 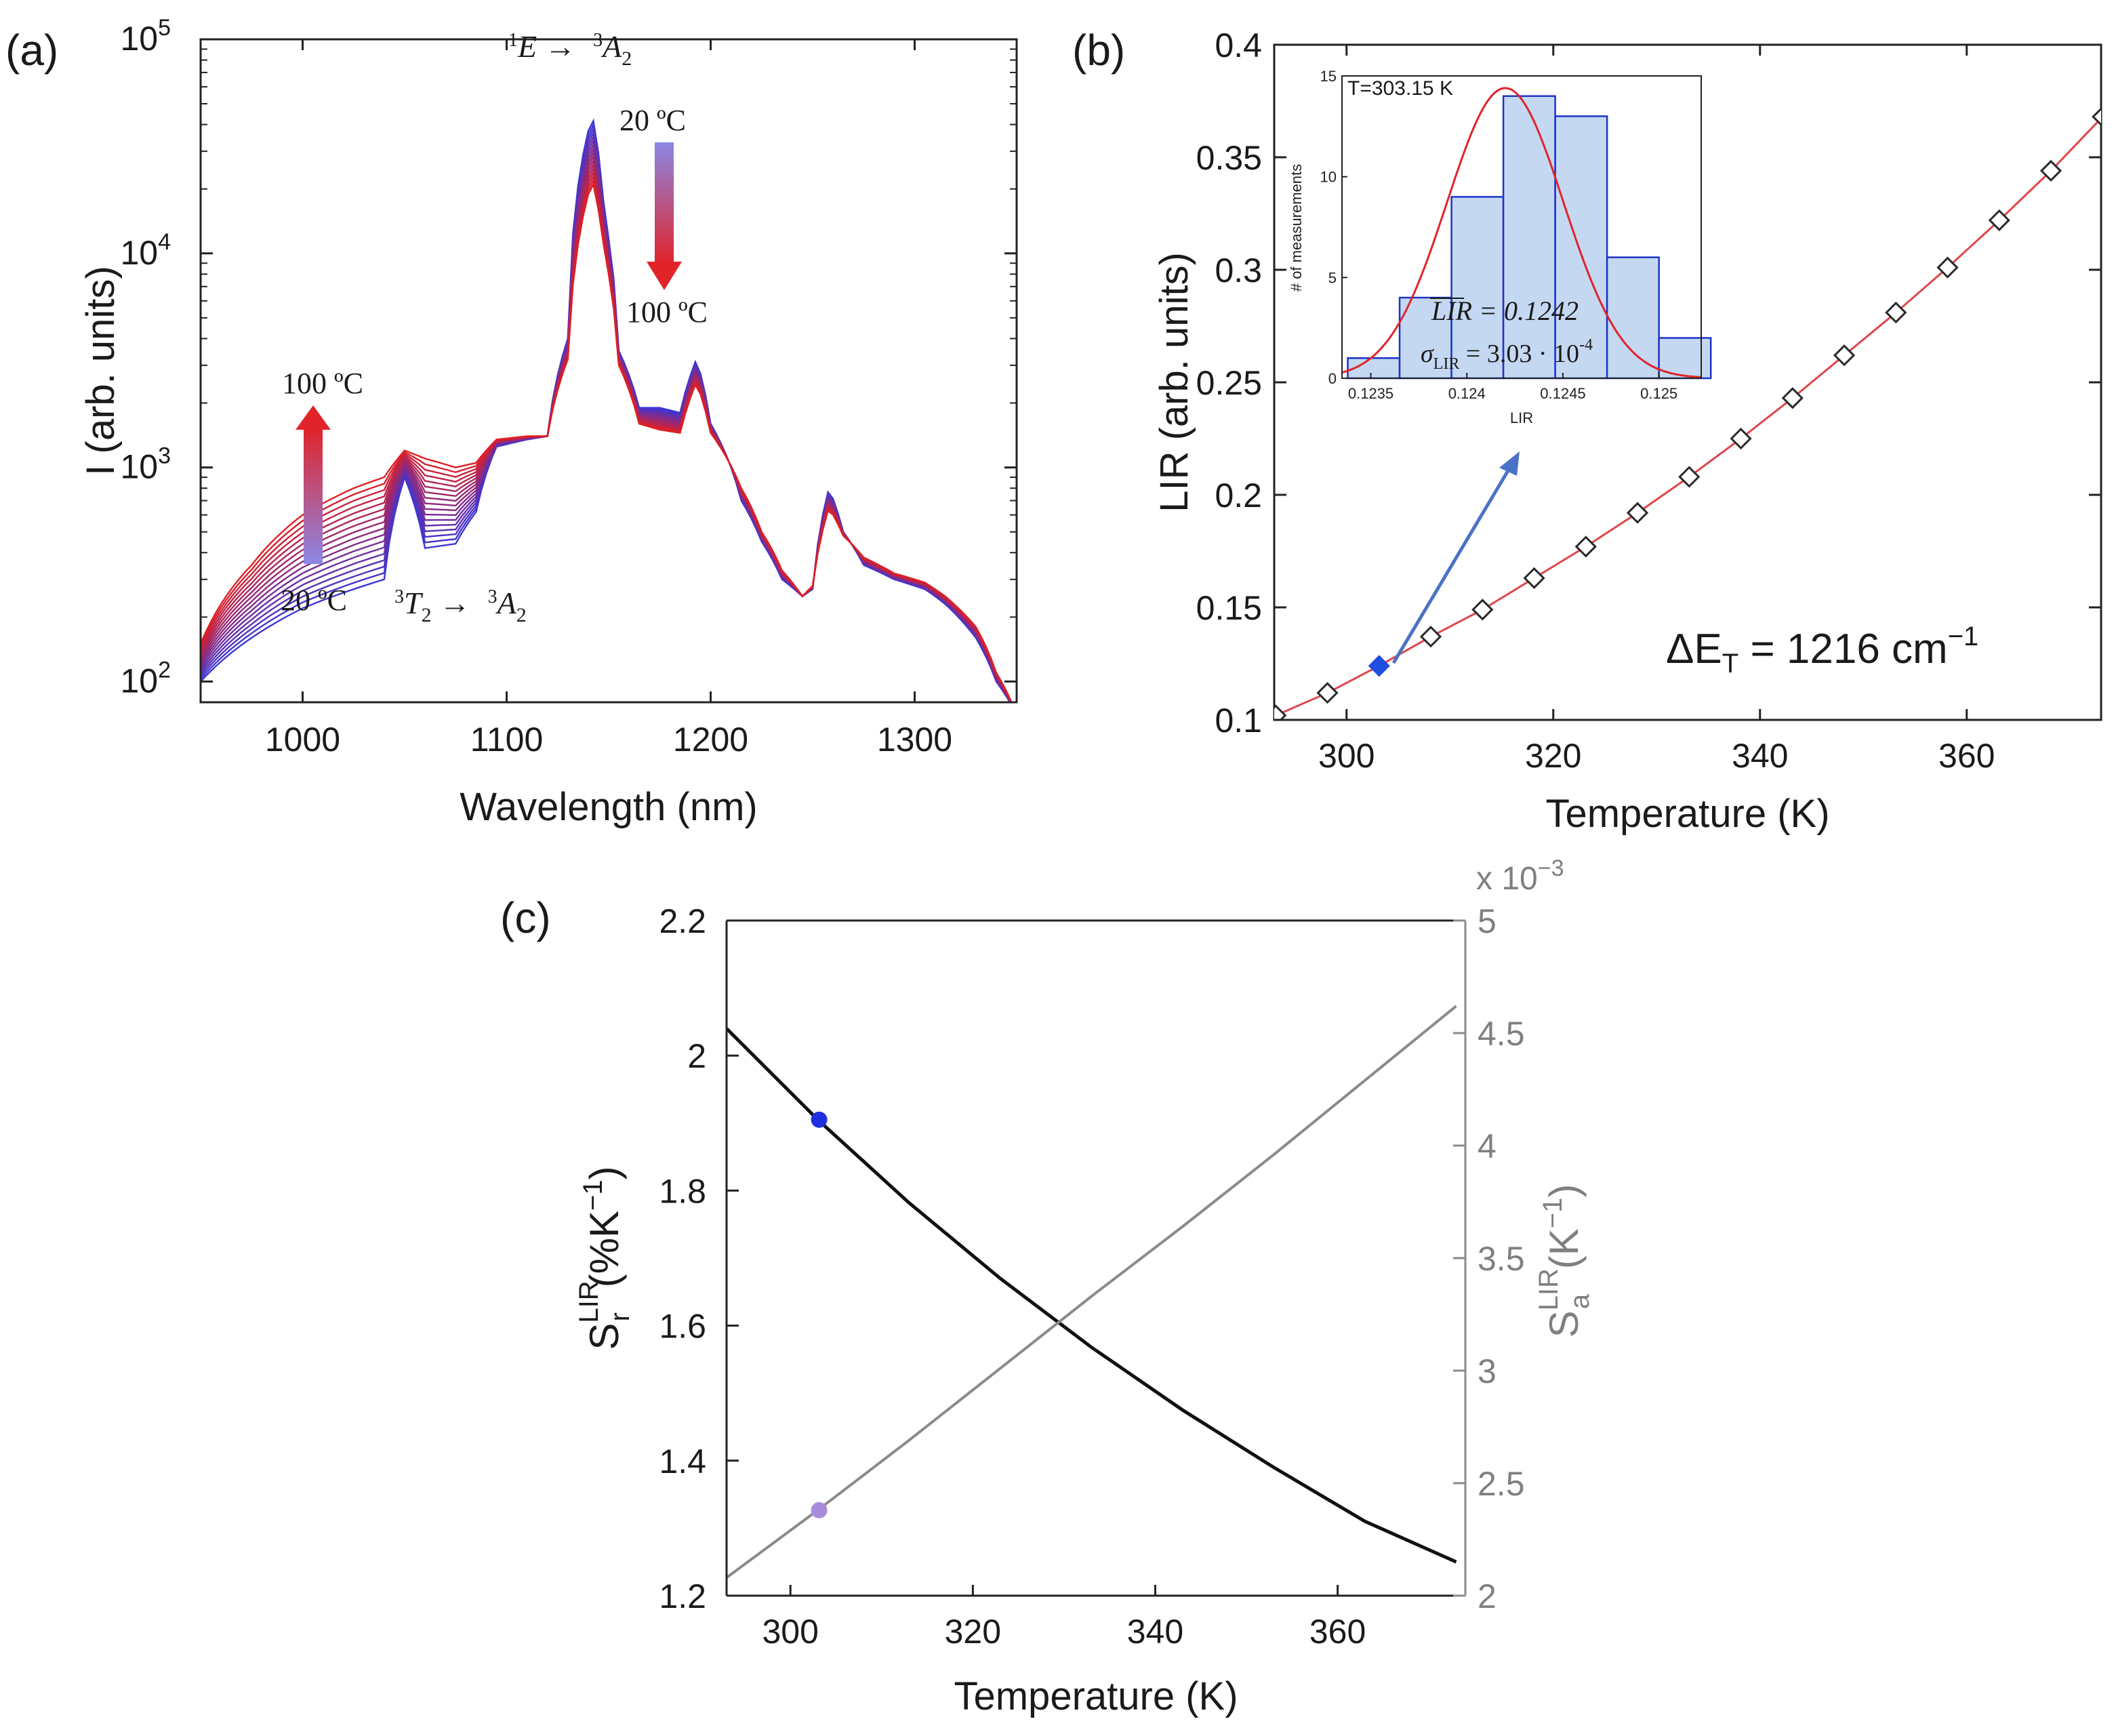 What do you see at coordinates (1467, 393) in the screenshot?
I see `inset-x-tick-label: 0.124` at bounding box center [1467, 393].